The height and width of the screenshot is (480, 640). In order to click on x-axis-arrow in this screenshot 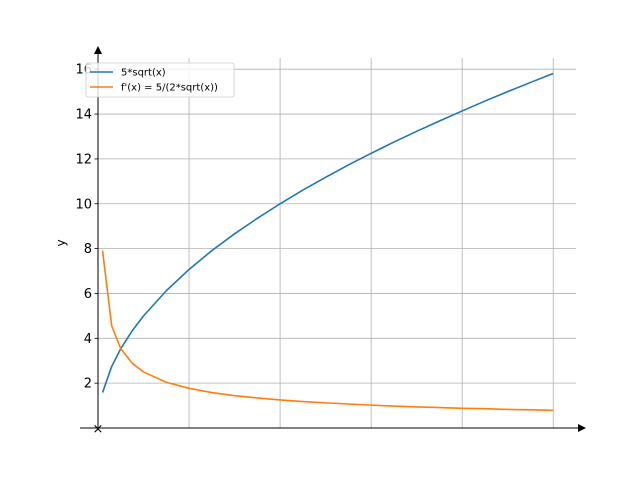, I will do `click(582, 428)`.